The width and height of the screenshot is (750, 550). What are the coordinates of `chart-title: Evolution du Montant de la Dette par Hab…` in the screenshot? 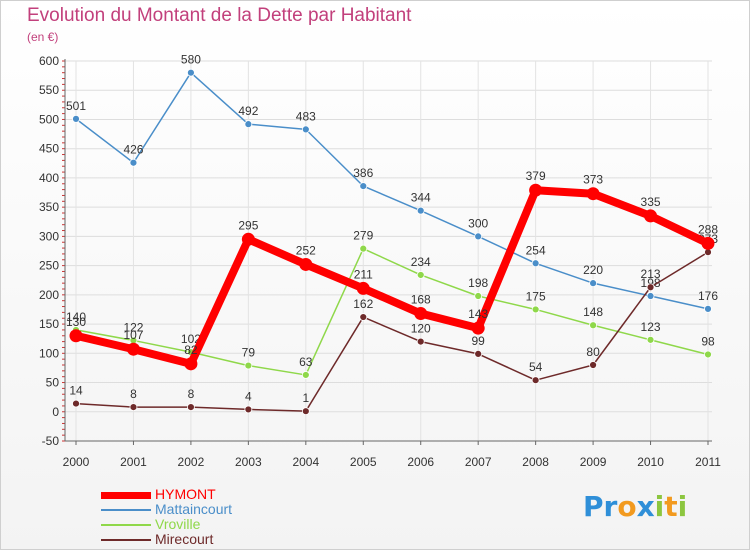 It's located at (219, 15).